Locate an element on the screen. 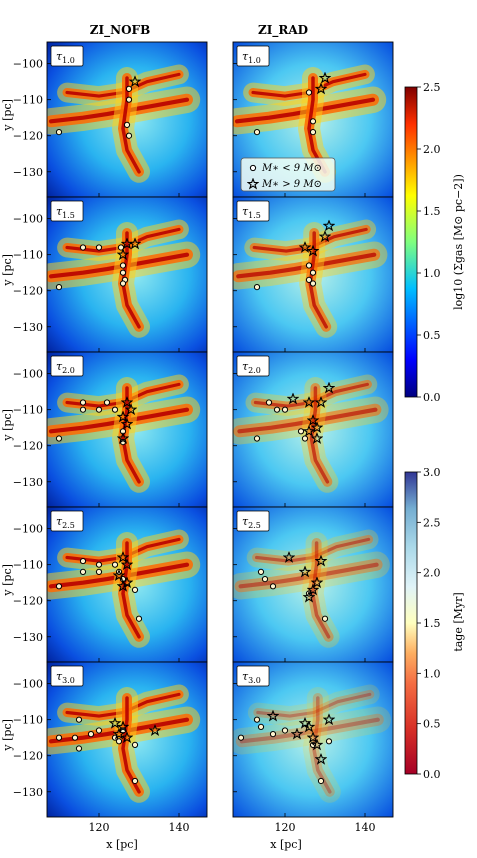  colorbar-gas-label: log10 (Σgas [M⊙ pc−2]) is located at coordinates (458, 242).